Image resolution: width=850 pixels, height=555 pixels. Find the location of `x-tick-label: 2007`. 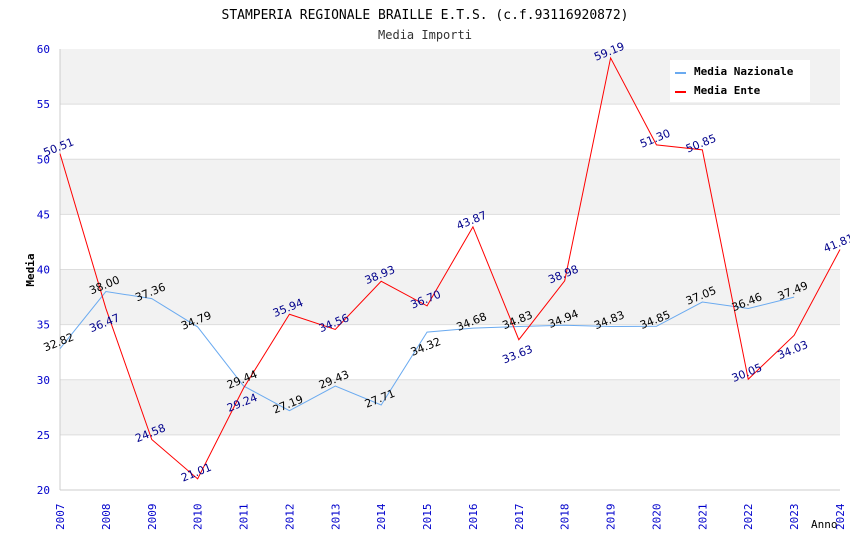

x-tick-label: 2007 is located at coordinates (60, 517).